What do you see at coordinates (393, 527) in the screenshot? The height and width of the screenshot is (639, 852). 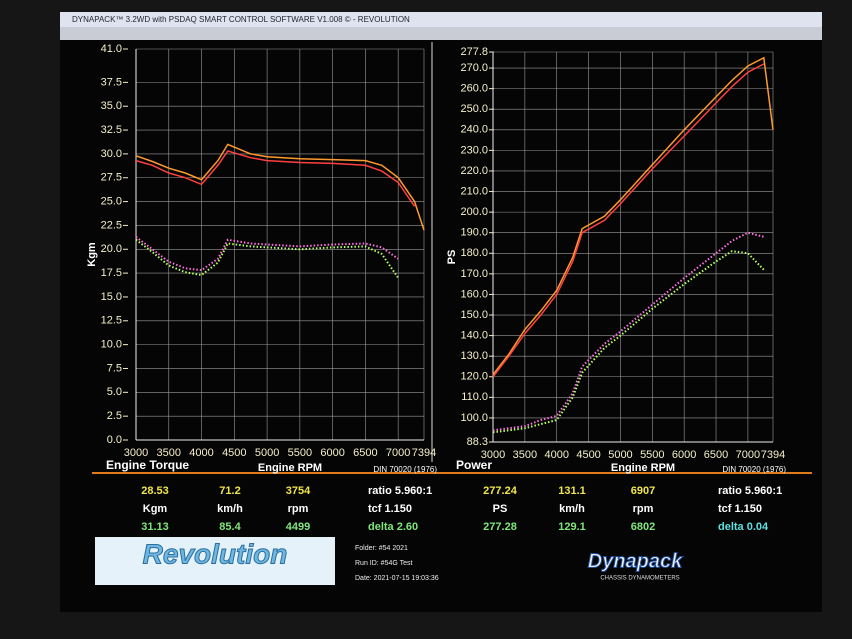 I see `readout: delta 2.60` at bounding box center [393, 527].